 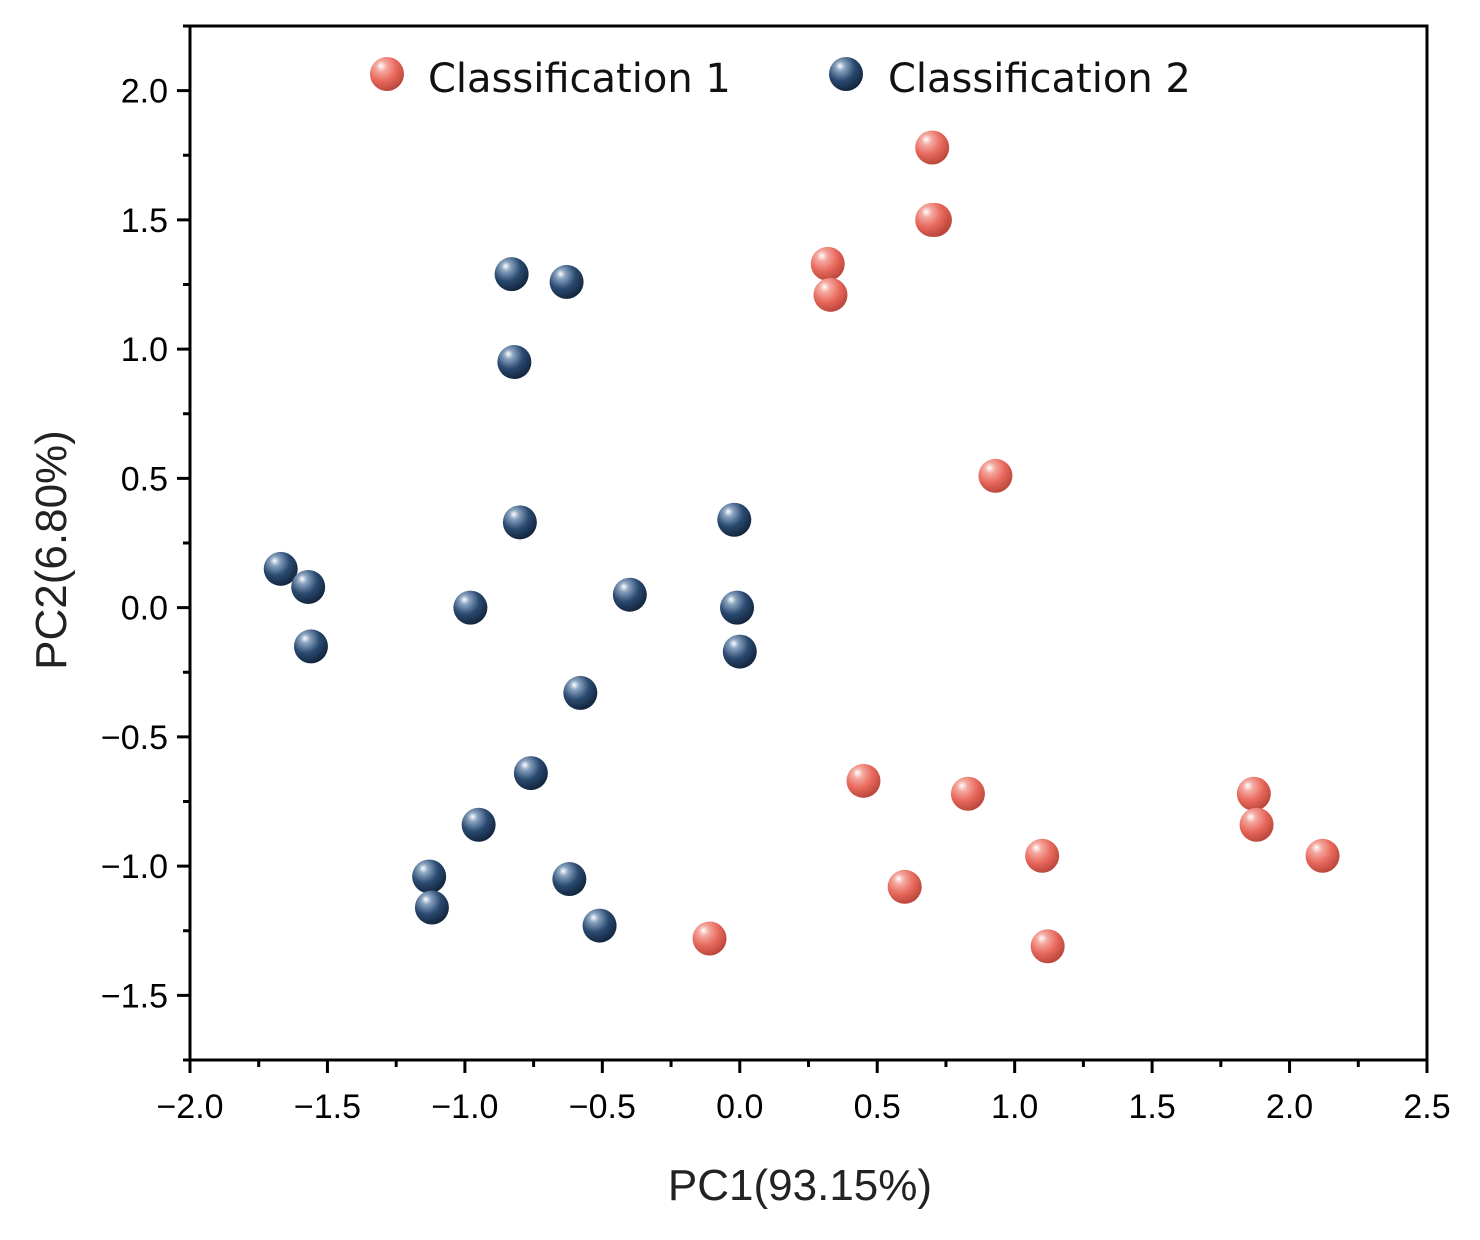 I want to click on y-tick-label: 0.5, so click(x=144, y=479).